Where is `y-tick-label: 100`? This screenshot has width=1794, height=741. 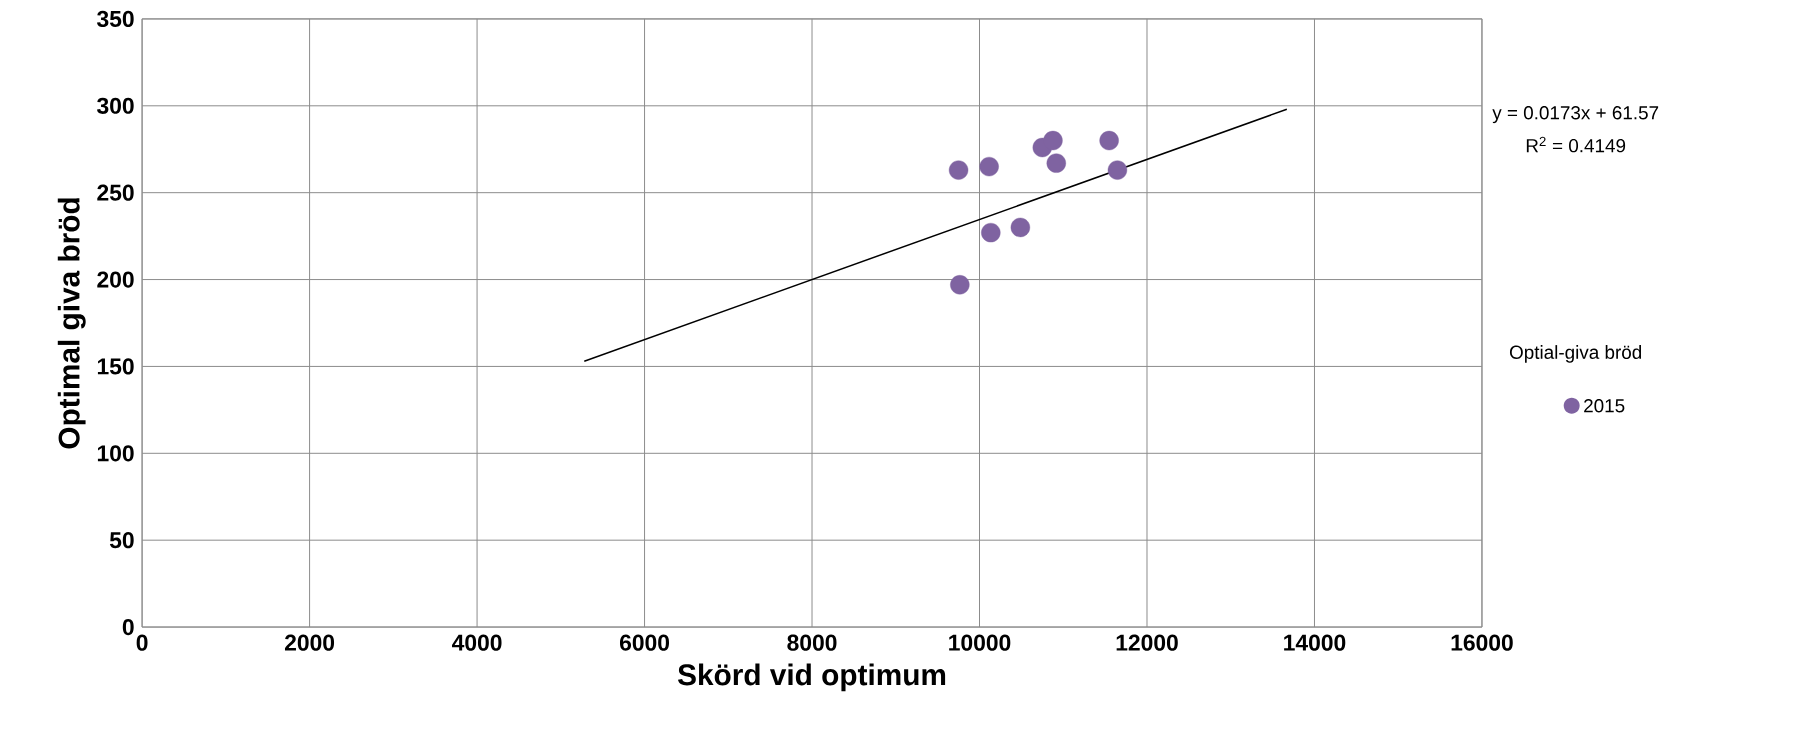
y-tick-label: 100 is located at coordinates (115, 453).